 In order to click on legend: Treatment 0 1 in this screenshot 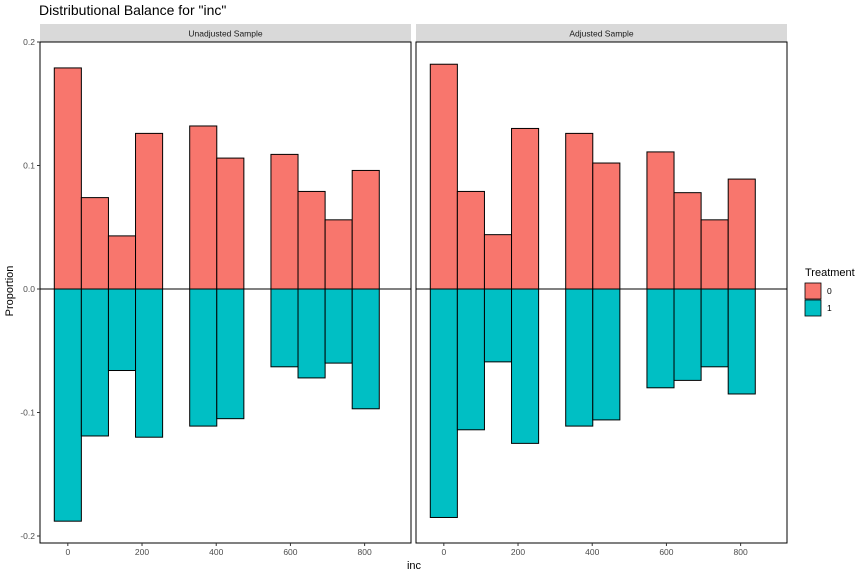, I will do `click(829, 292)`.